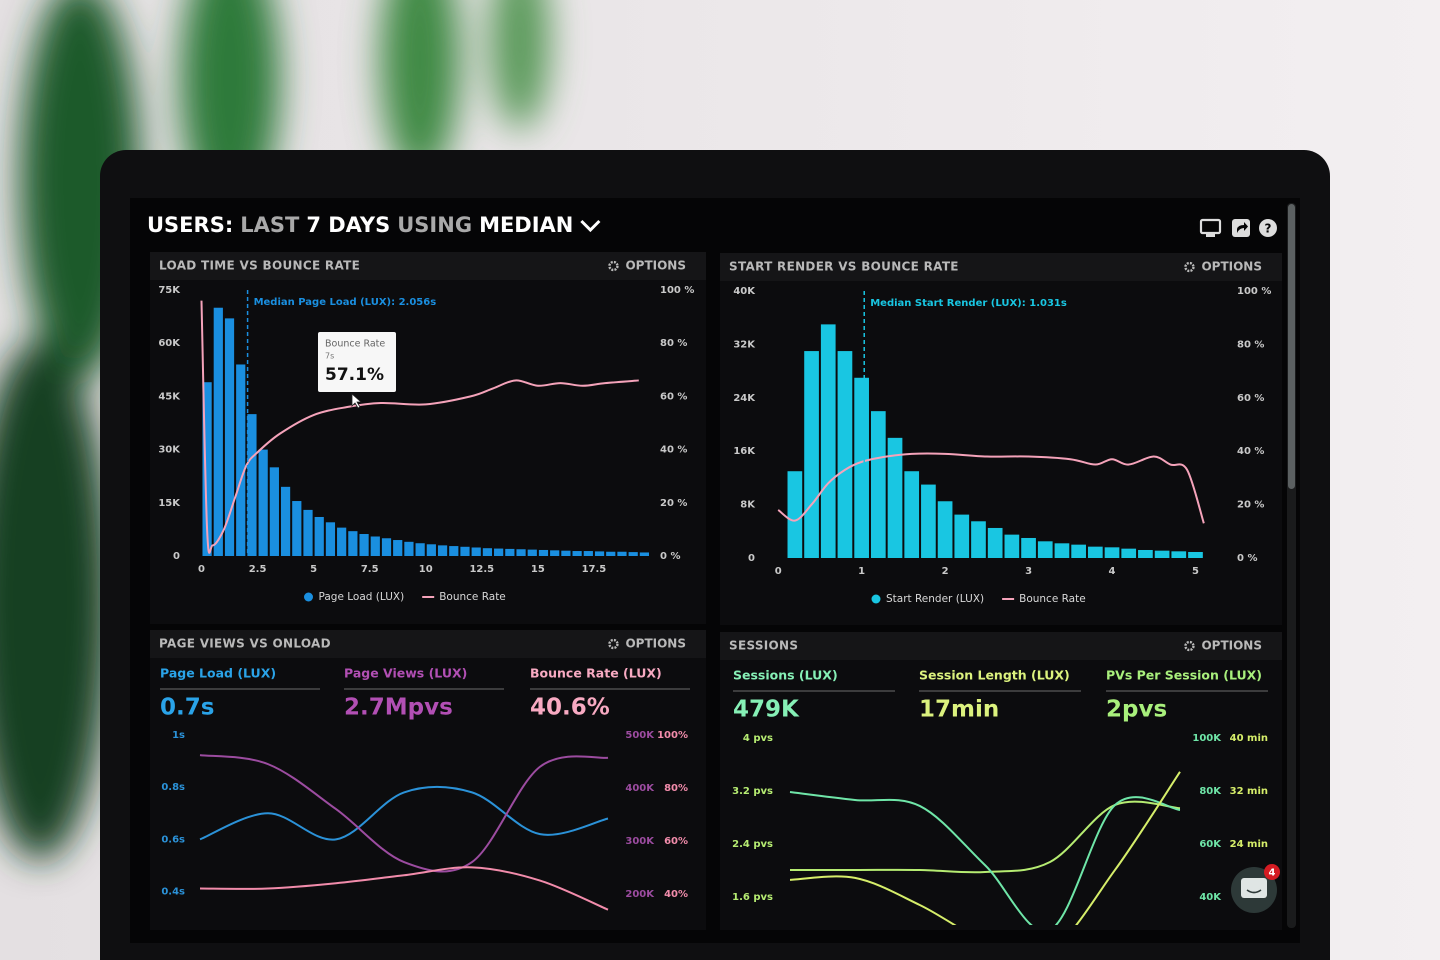 This screenshot has height=960, width=1440. What do you see at coordinates (1268, 228) in the screenshot?
I see `help-icon: ?` at bounding box center [1268, 228].